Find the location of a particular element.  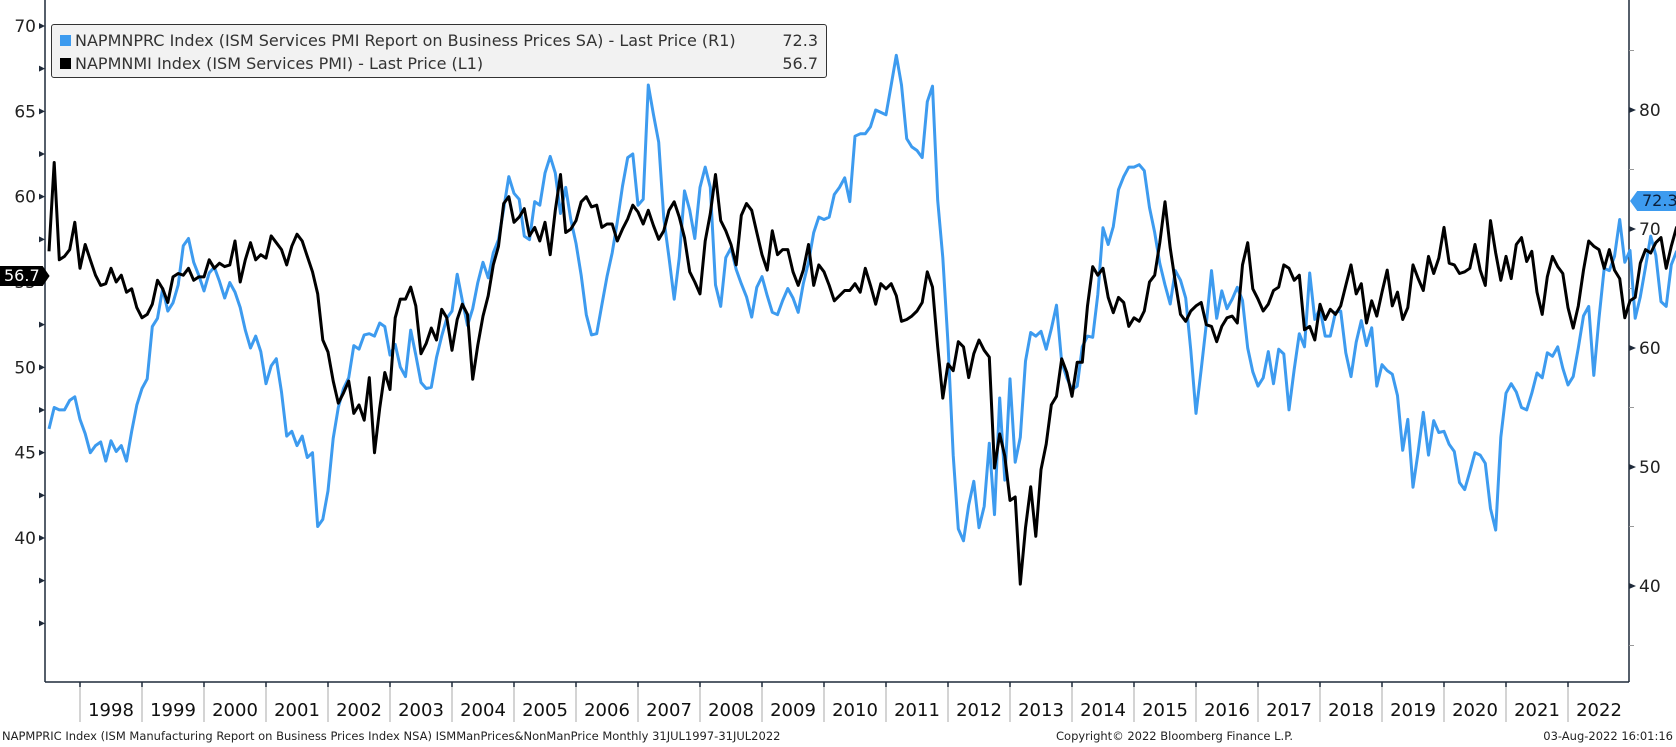

x-tick-label: 2017 is located at coordinates (1289, 710).